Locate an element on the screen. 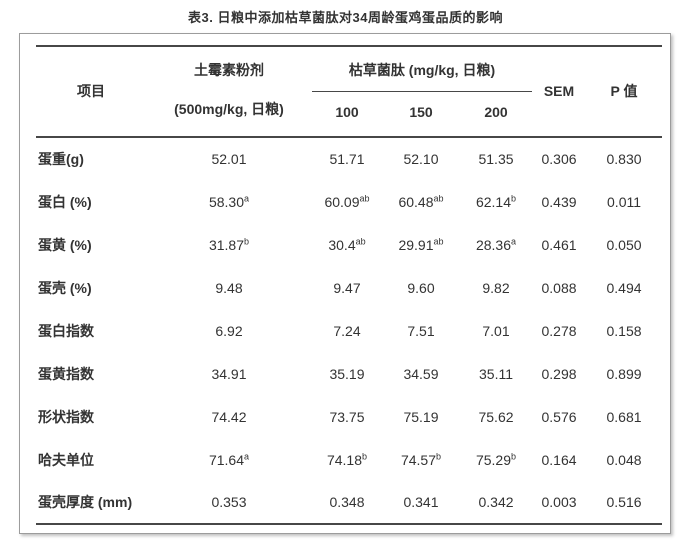 The height and width of the screenshot is (552, 691). cell-control: 34.91 is located at coordinates (229, 373).